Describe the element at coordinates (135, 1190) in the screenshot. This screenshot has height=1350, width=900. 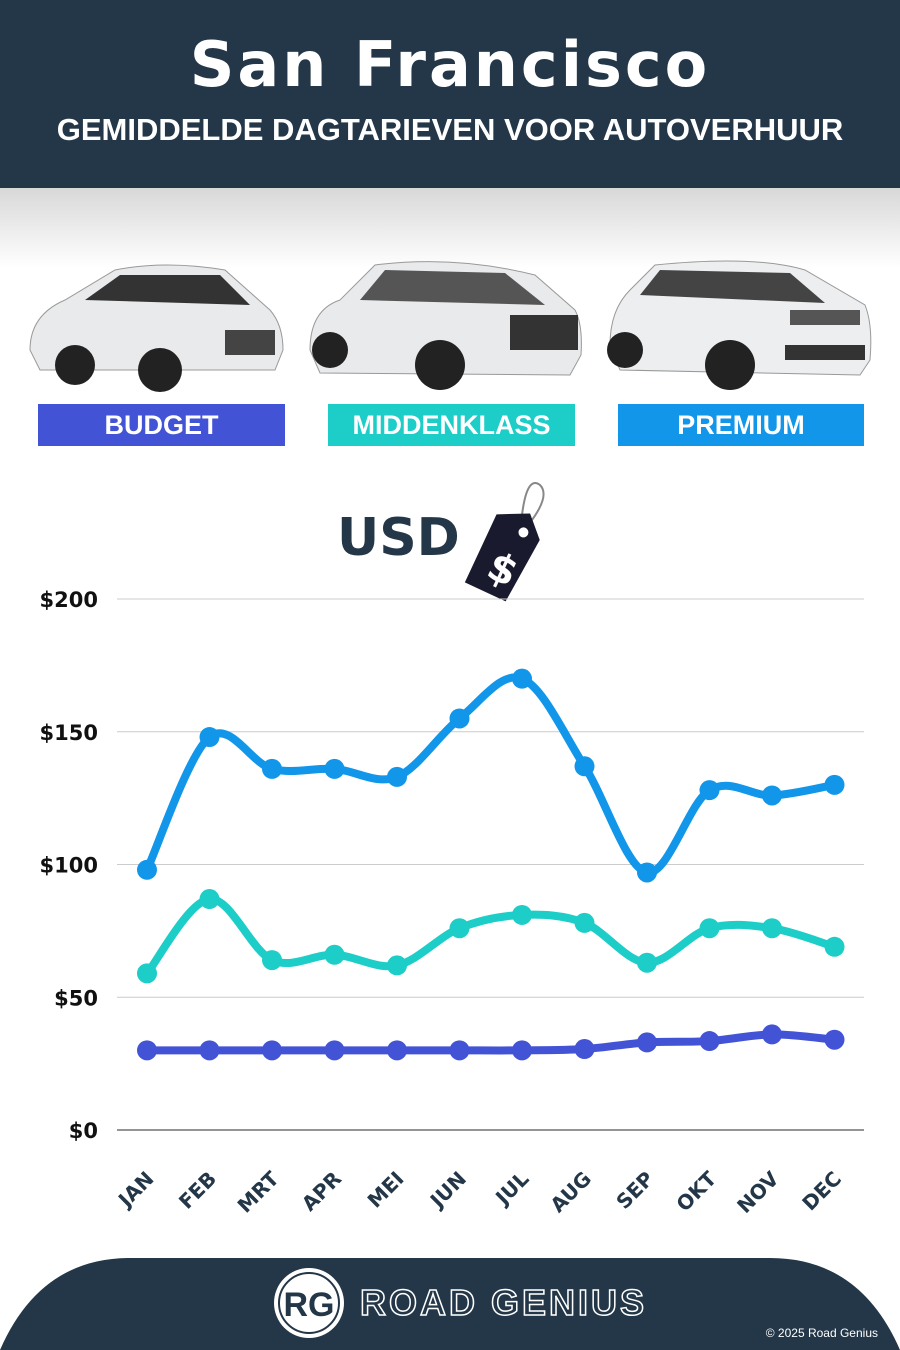
I see `x-tick-label: JAN` at that location.